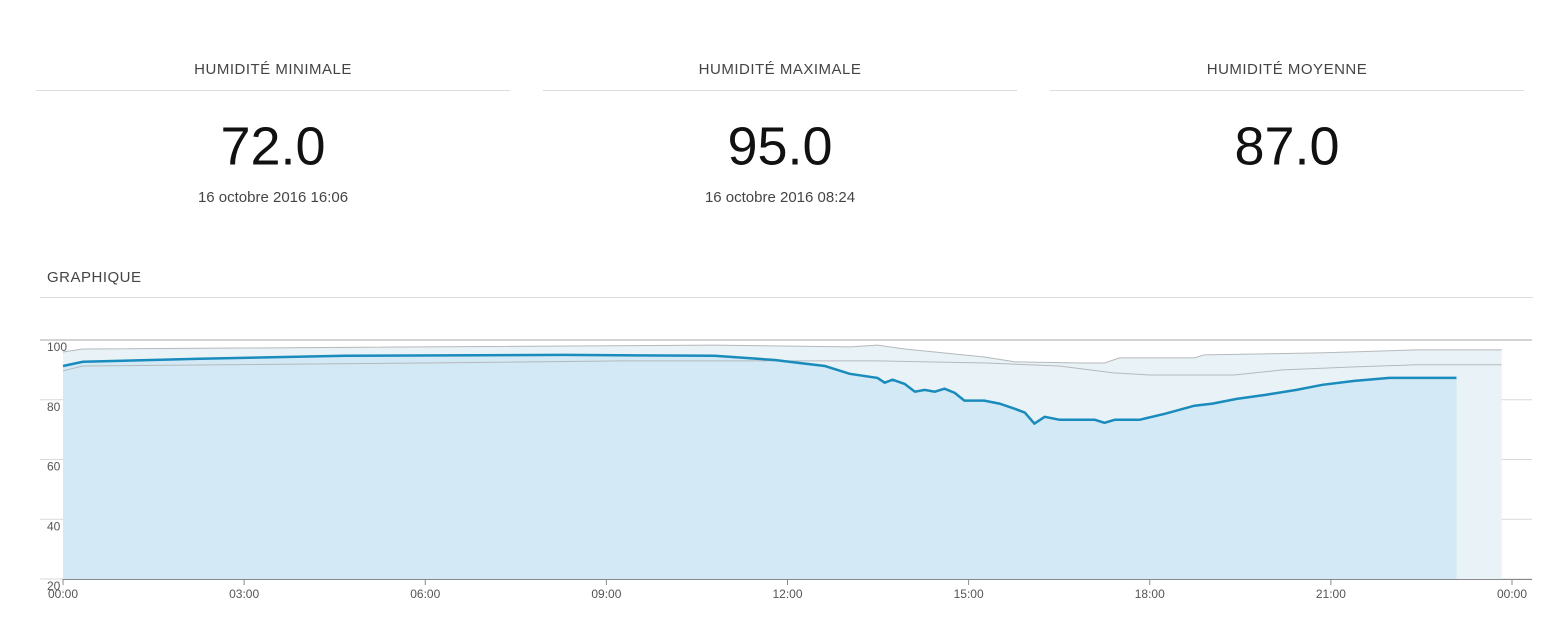 The width and height of the screenshot is (1555, 621). I want to click on card-title: HUMIDITÉ MINIMALE, so click(273, 69).